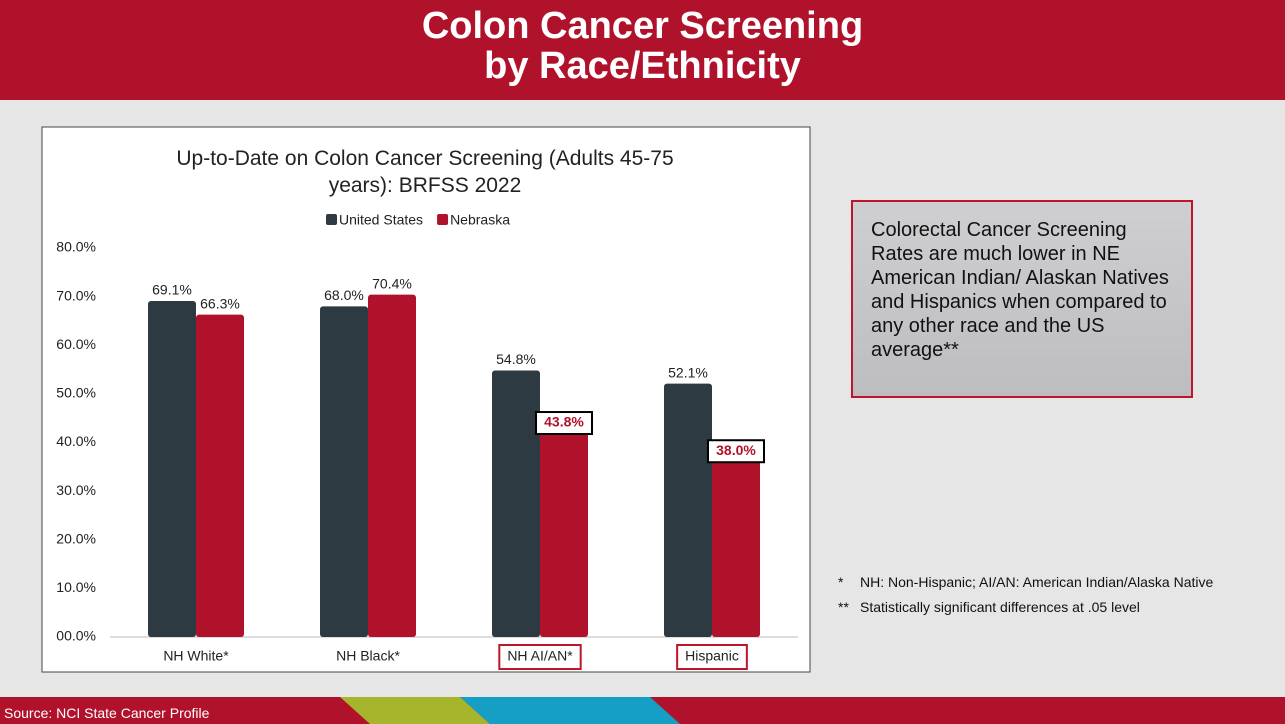  Describe the element at coordinates (516, 359) in the screenshot. I see `value-label: 54.8%` at that location.